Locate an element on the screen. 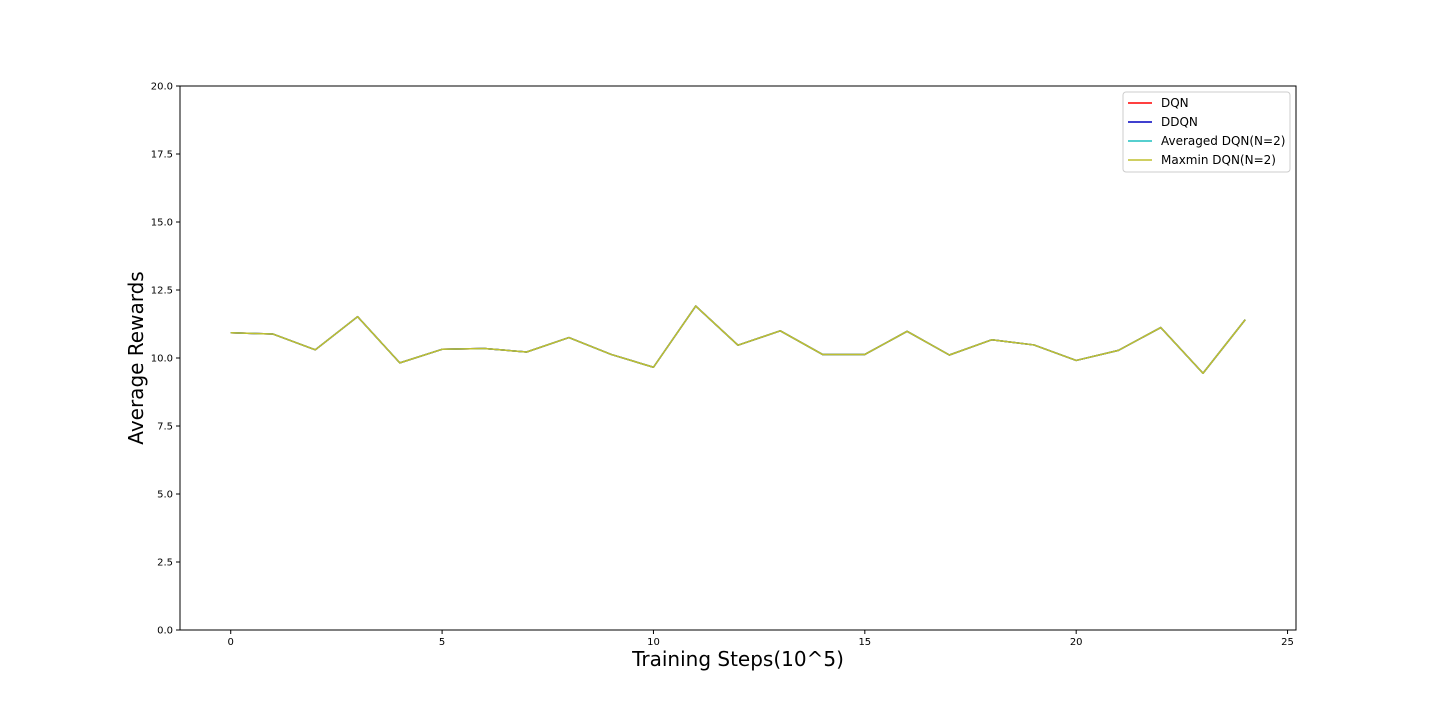 The width and height of the screenshot is (1440, 720). x-tick-label: 20 is located at coordinates (1076, 642).